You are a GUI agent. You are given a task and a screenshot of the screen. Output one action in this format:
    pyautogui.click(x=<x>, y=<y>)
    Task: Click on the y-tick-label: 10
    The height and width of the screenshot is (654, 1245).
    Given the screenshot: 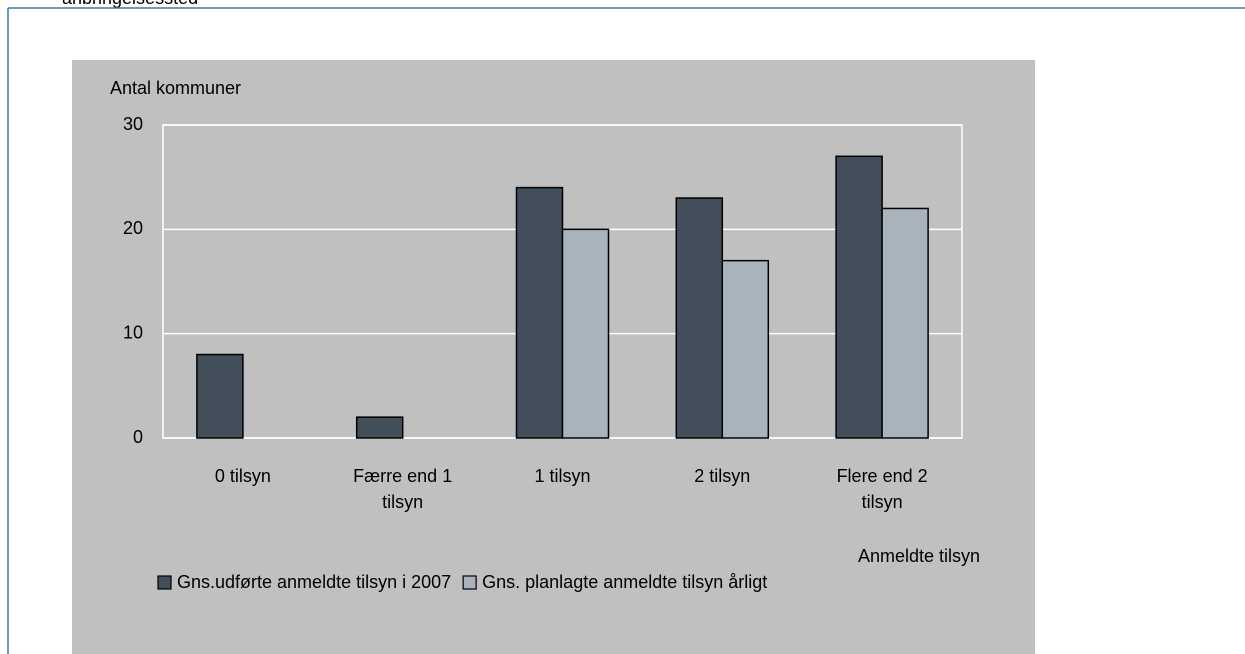 What is the action you would take?
    pyautogui.click(x=133, y=332)
    